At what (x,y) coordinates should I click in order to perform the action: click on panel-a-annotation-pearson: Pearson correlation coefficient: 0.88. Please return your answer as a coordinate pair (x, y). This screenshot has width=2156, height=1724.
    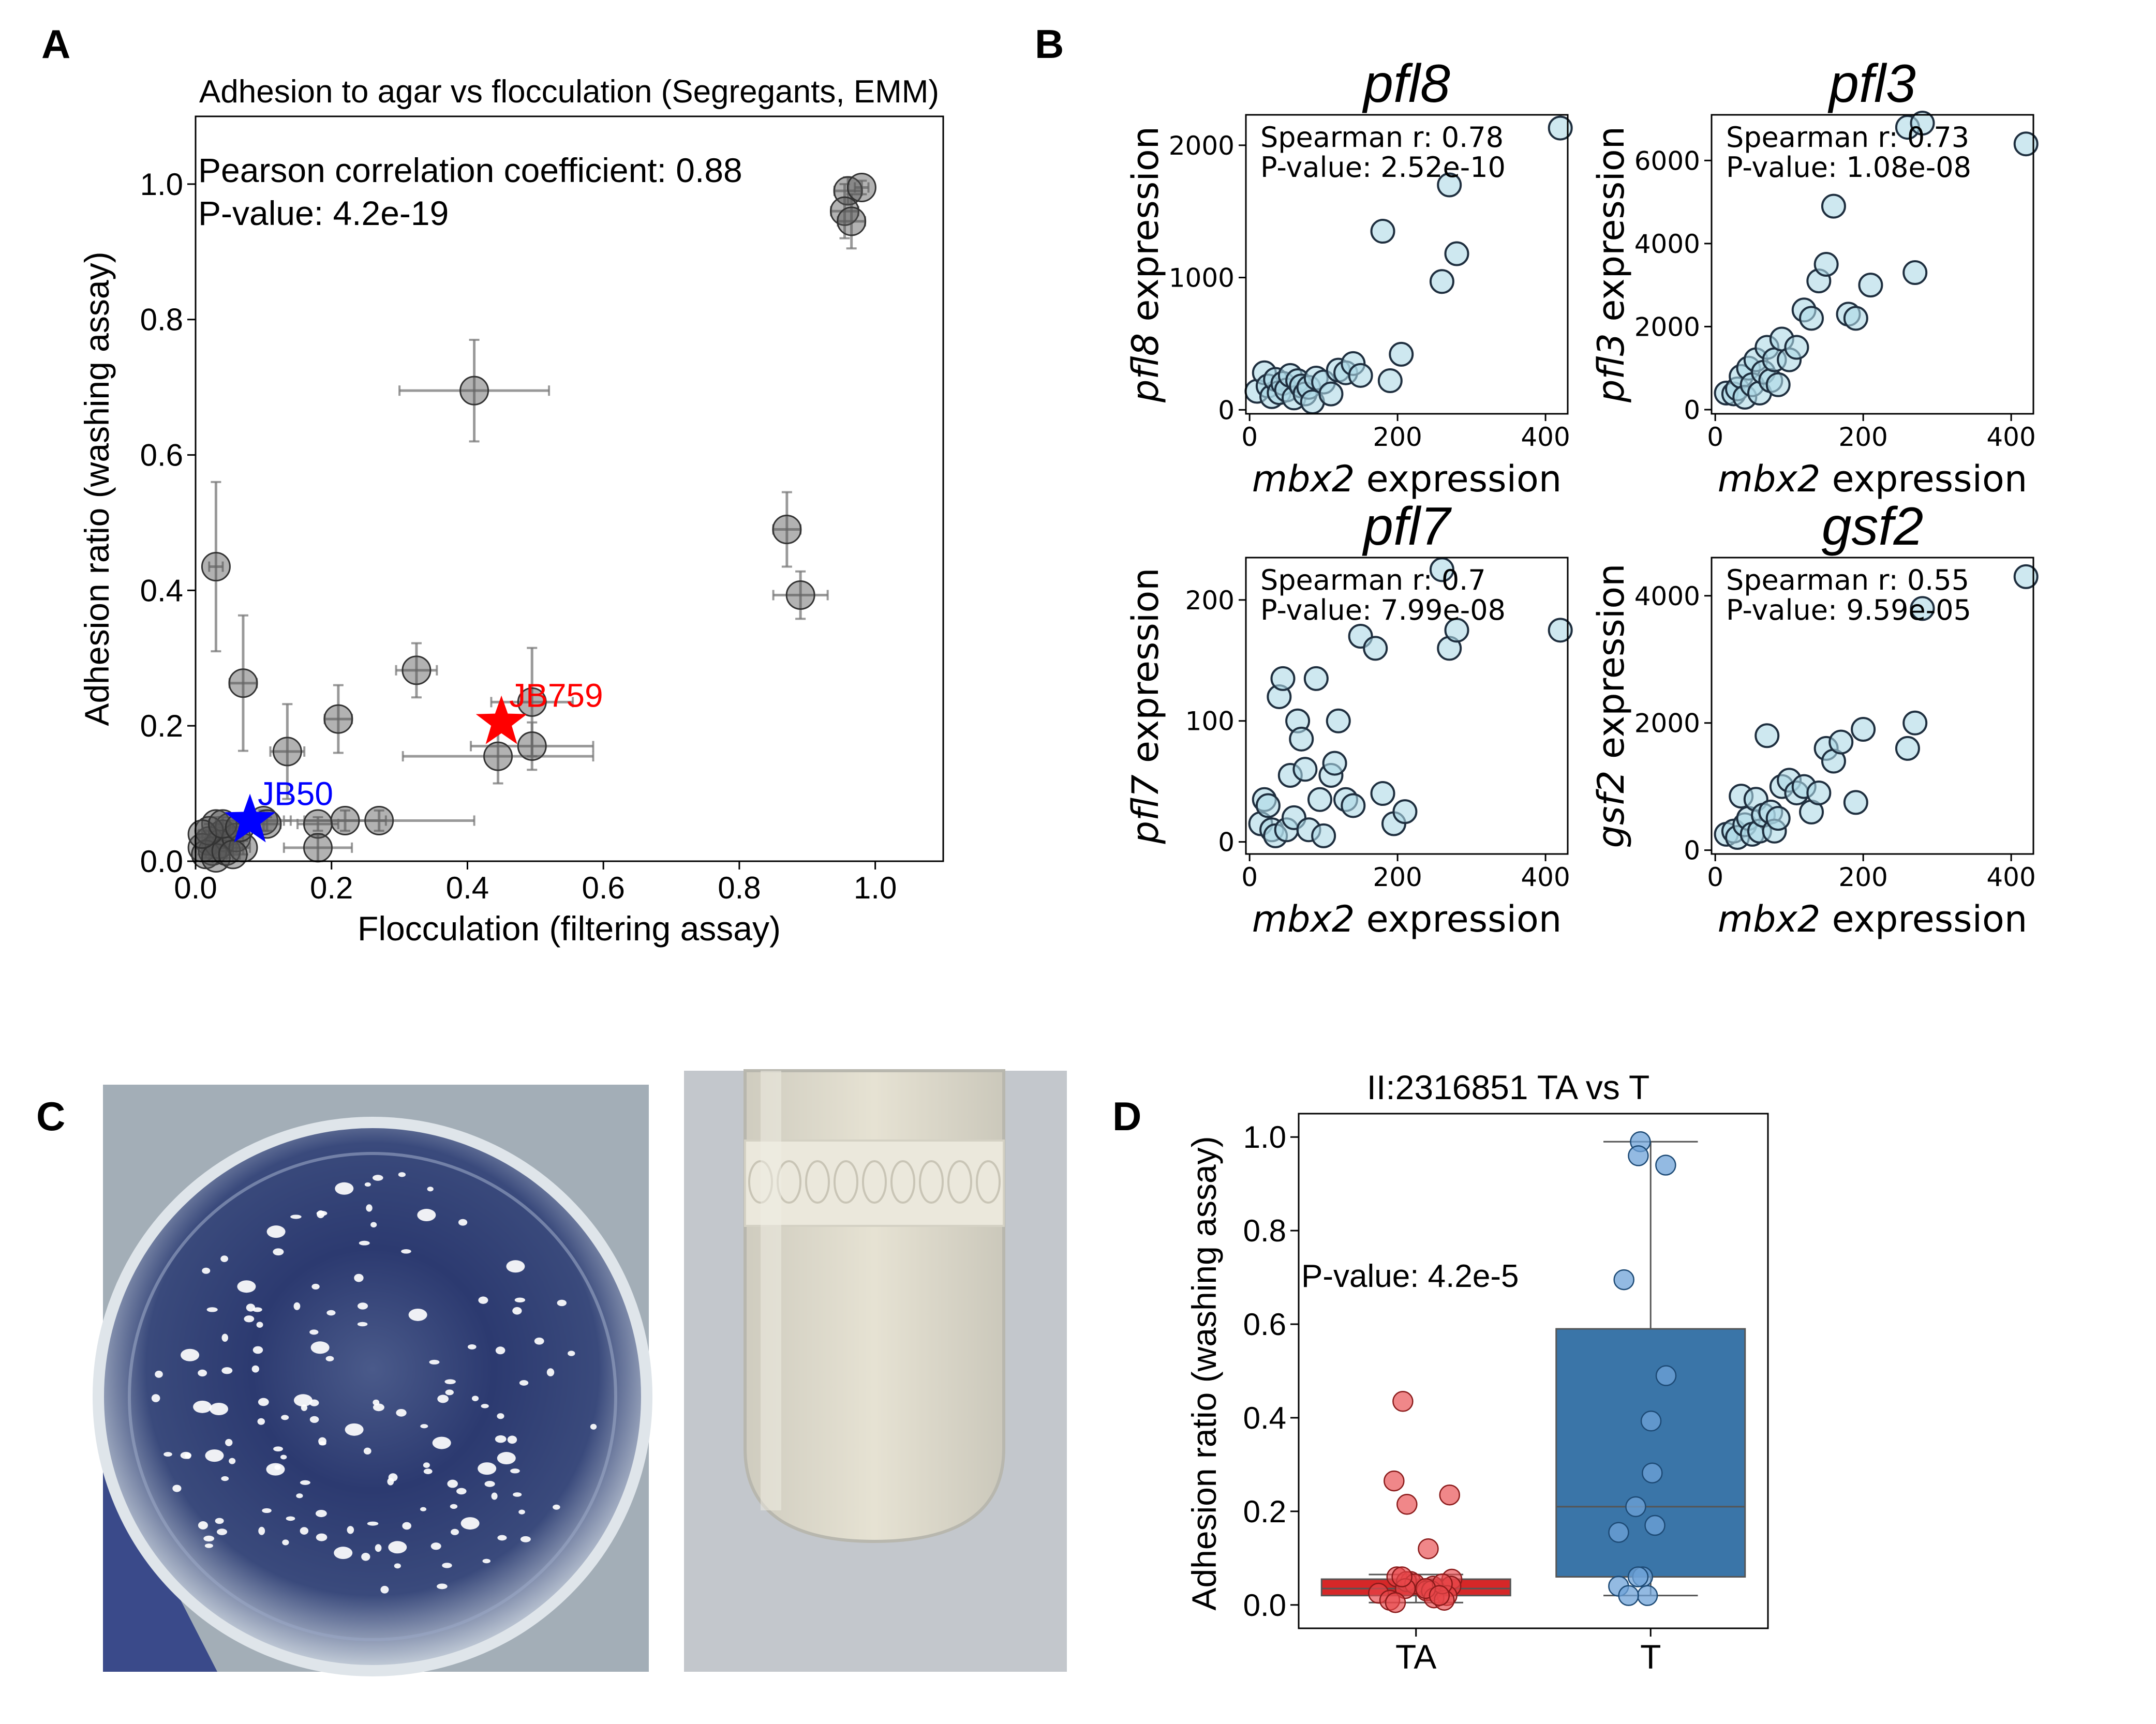
    Looking at the image, I should click on (470, 170).